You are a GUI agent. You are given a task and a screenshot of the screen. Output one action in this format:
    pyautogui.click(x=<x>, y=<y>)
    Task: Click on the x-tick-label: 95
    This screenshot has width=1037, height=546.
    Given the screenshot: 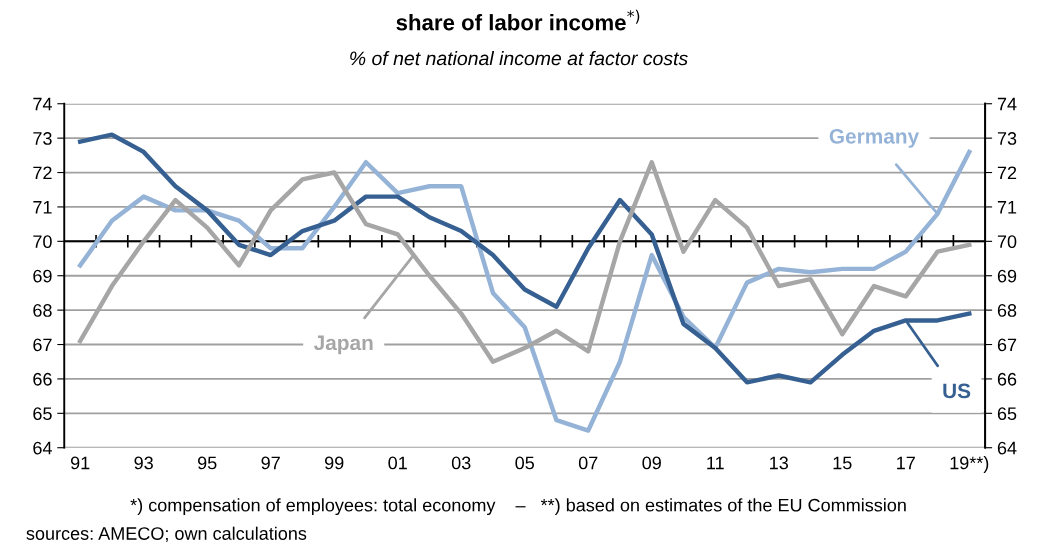 What is the action you would take?
    pyautogui.click(x=207, y=463)
    